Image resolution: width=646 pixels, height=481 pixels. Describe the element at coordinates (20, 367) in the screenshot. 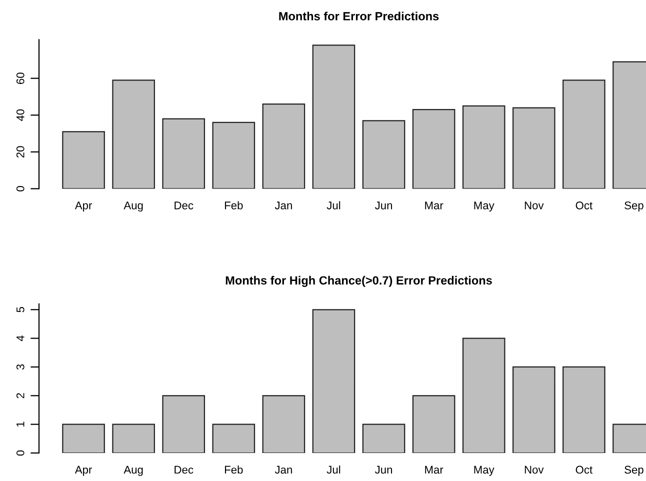

I see `y-tick-label: 3` at that location.